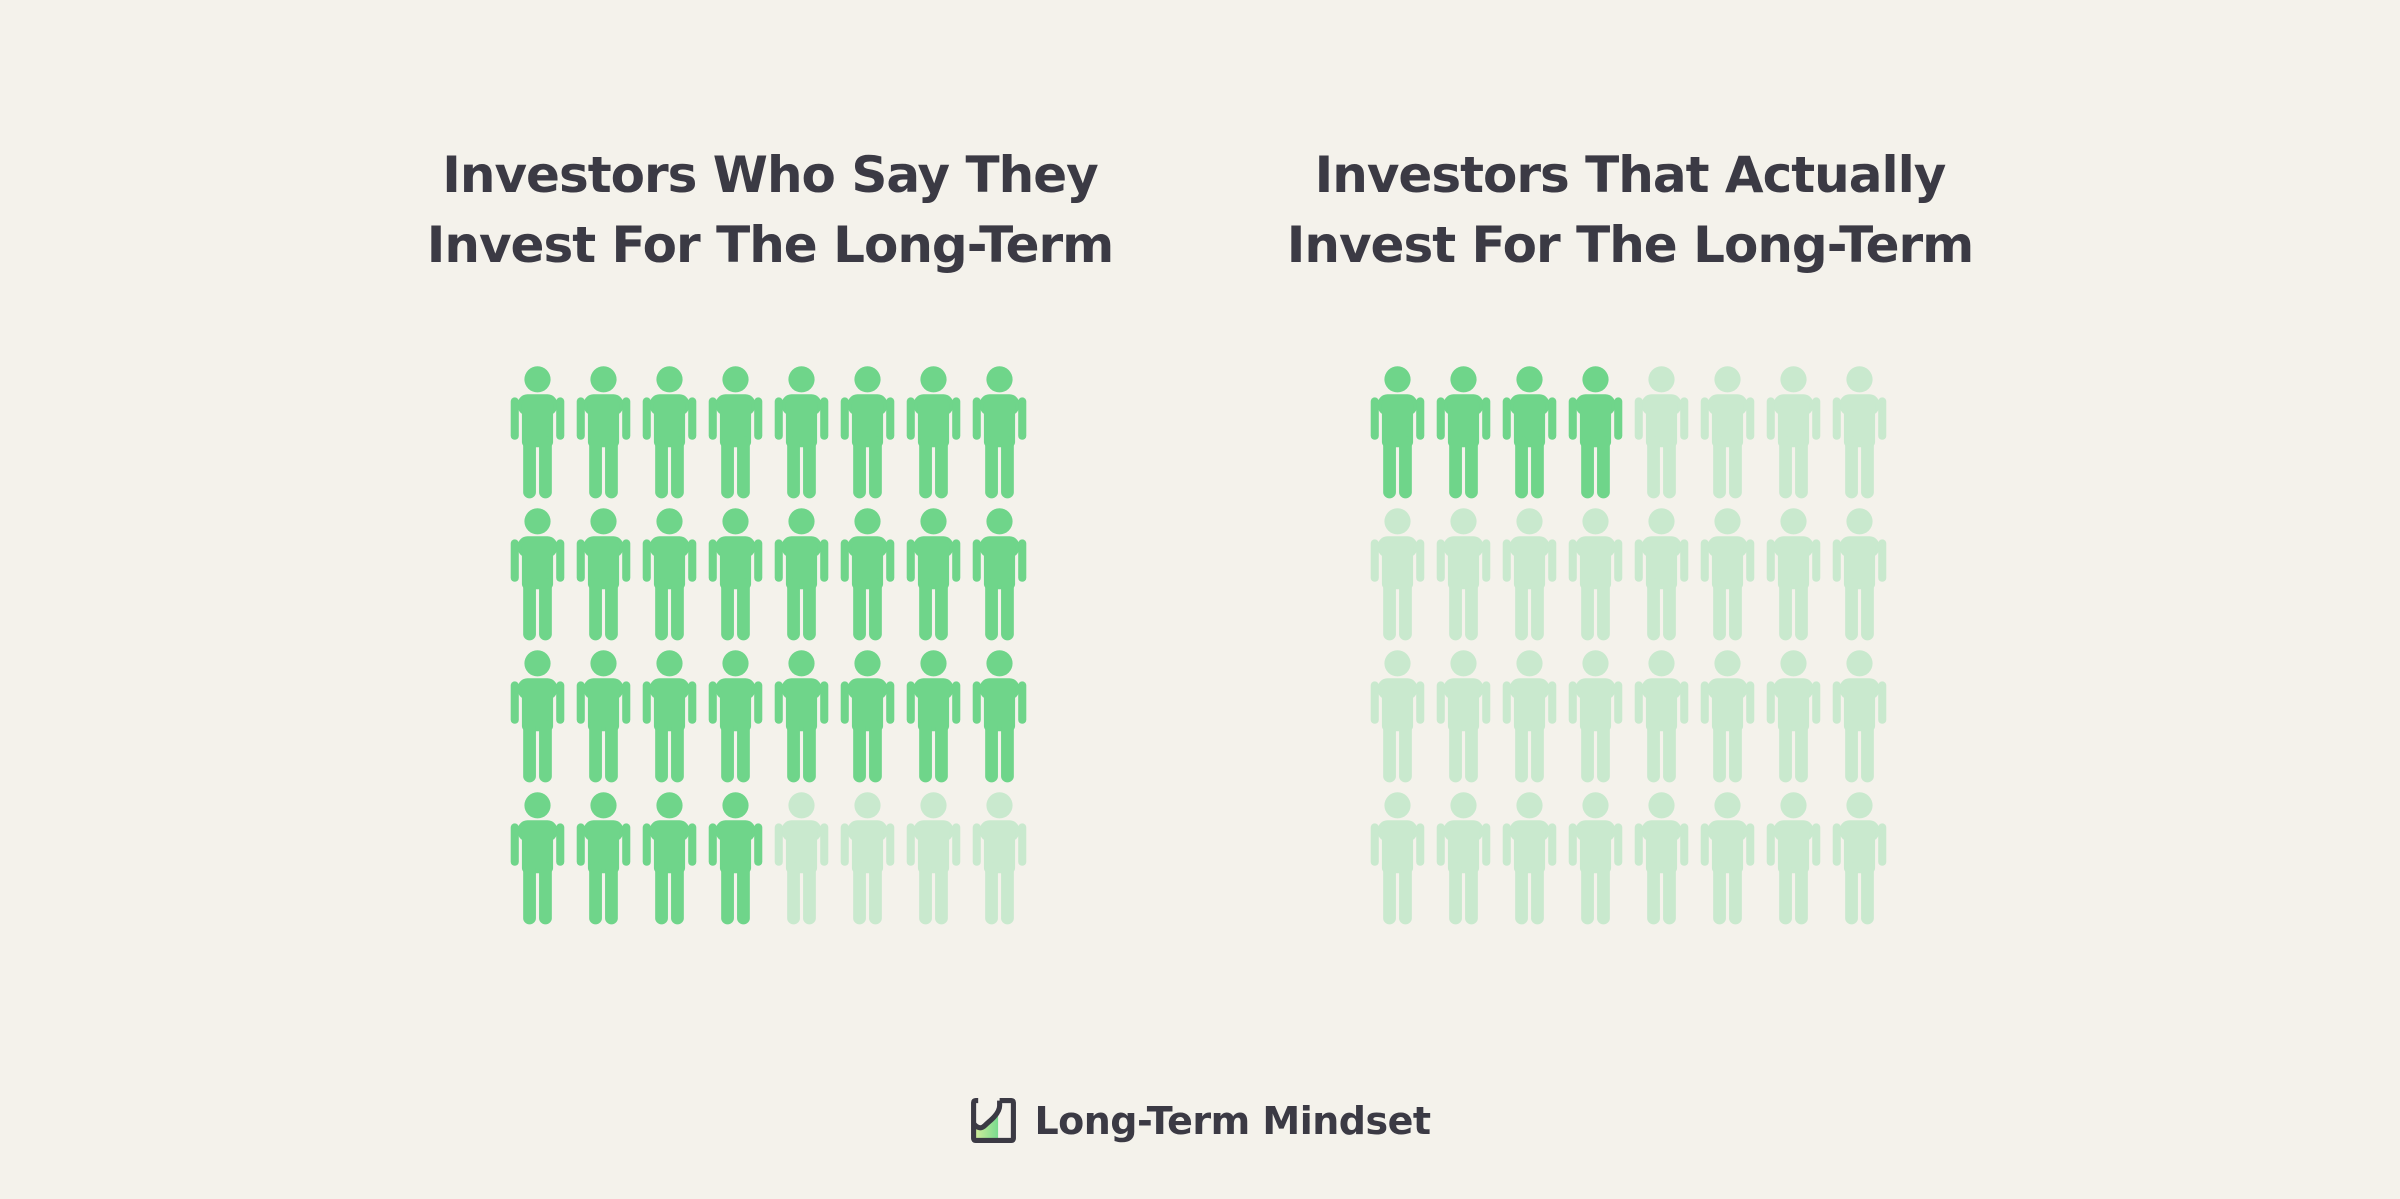  Describe the element at coordinates (993, 1120) in the screenshot. I see `line-chart-in-square-icon` at that location.